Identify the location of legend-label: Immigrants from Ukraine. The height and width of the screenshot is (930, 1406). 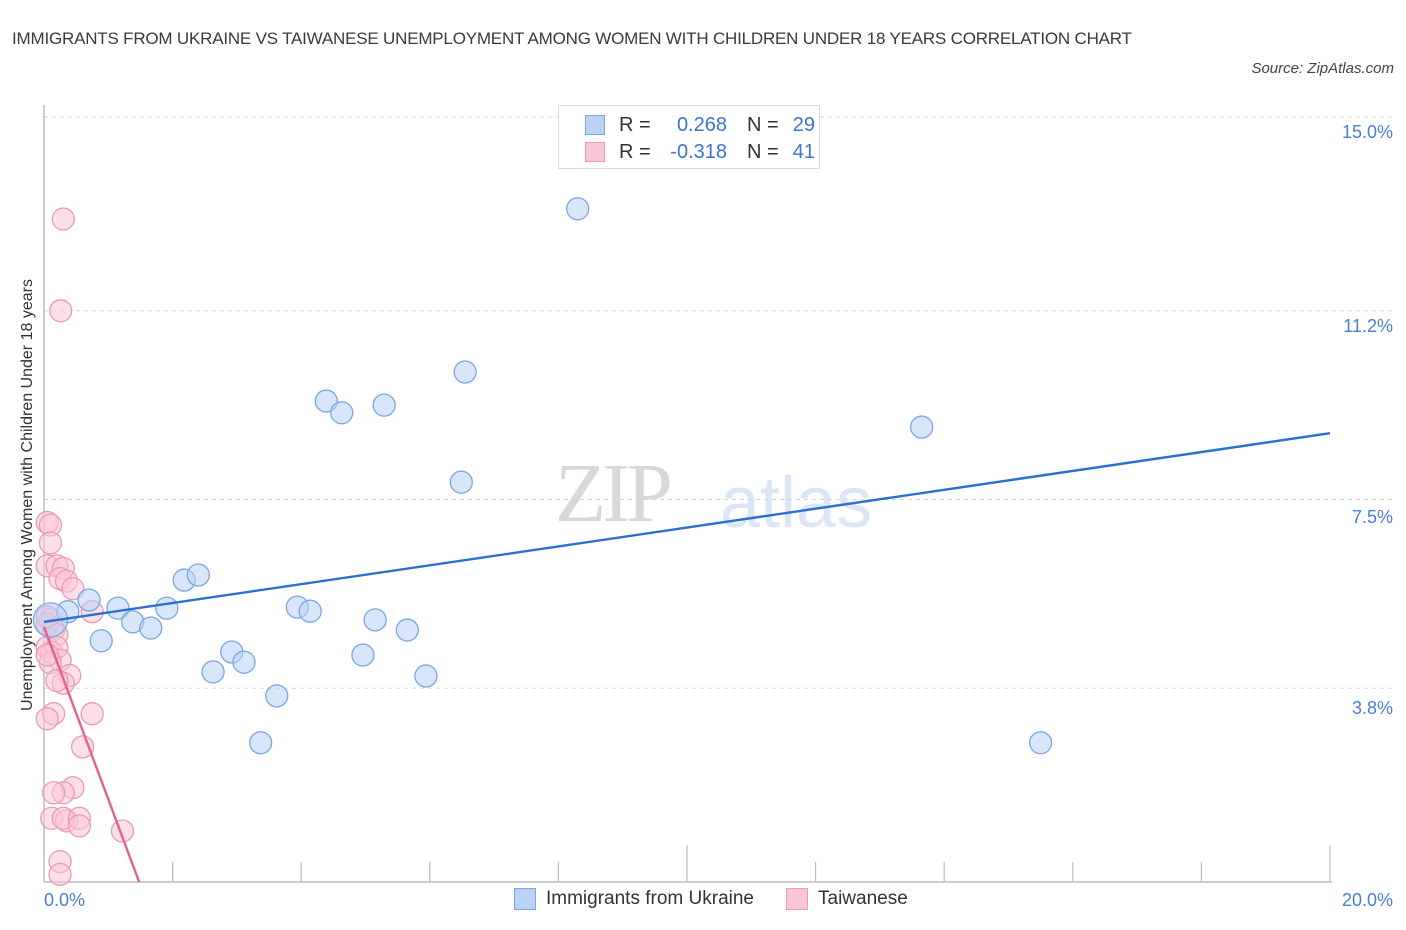
(650, 898).